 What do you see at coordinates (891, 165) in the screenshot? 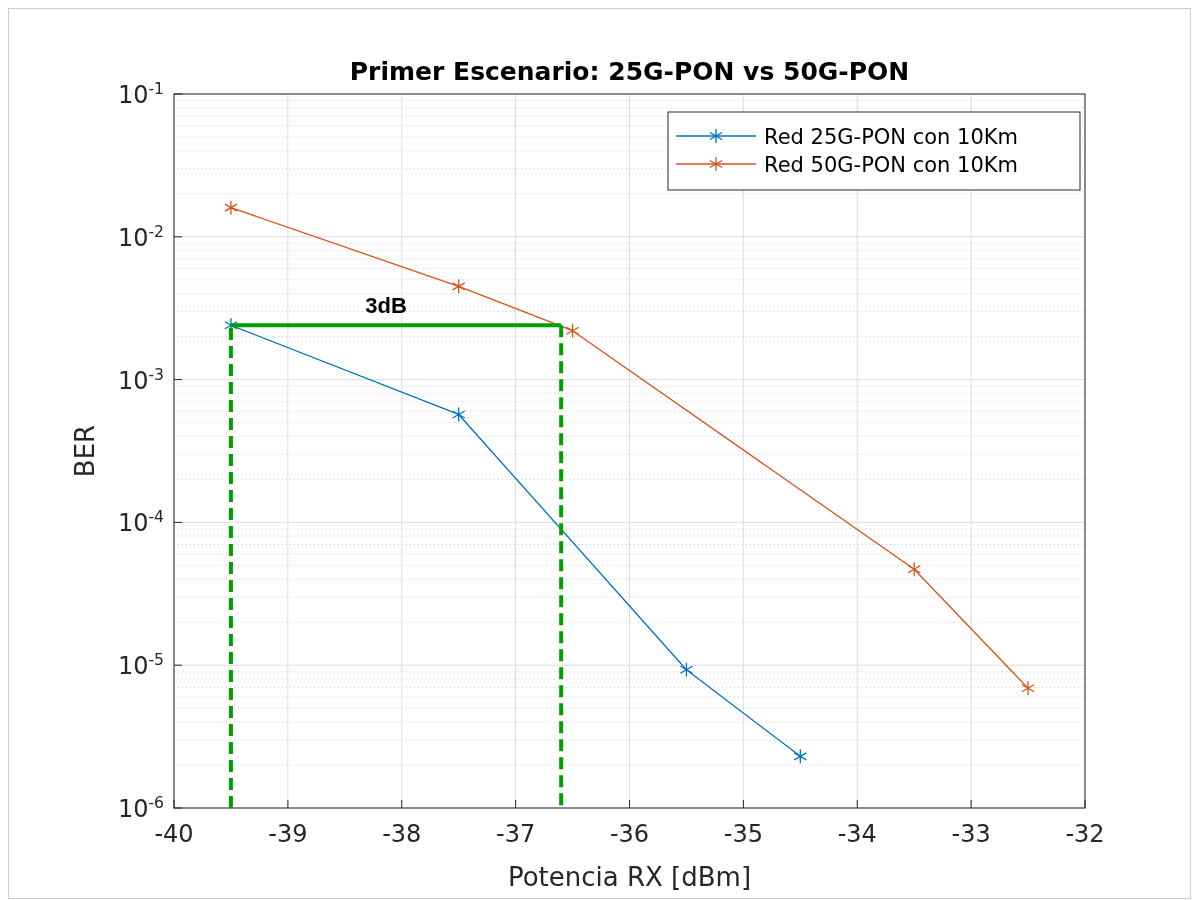
I see `legend-label: Red 50G-PON con 10Km` at bounding box center [891, 165].